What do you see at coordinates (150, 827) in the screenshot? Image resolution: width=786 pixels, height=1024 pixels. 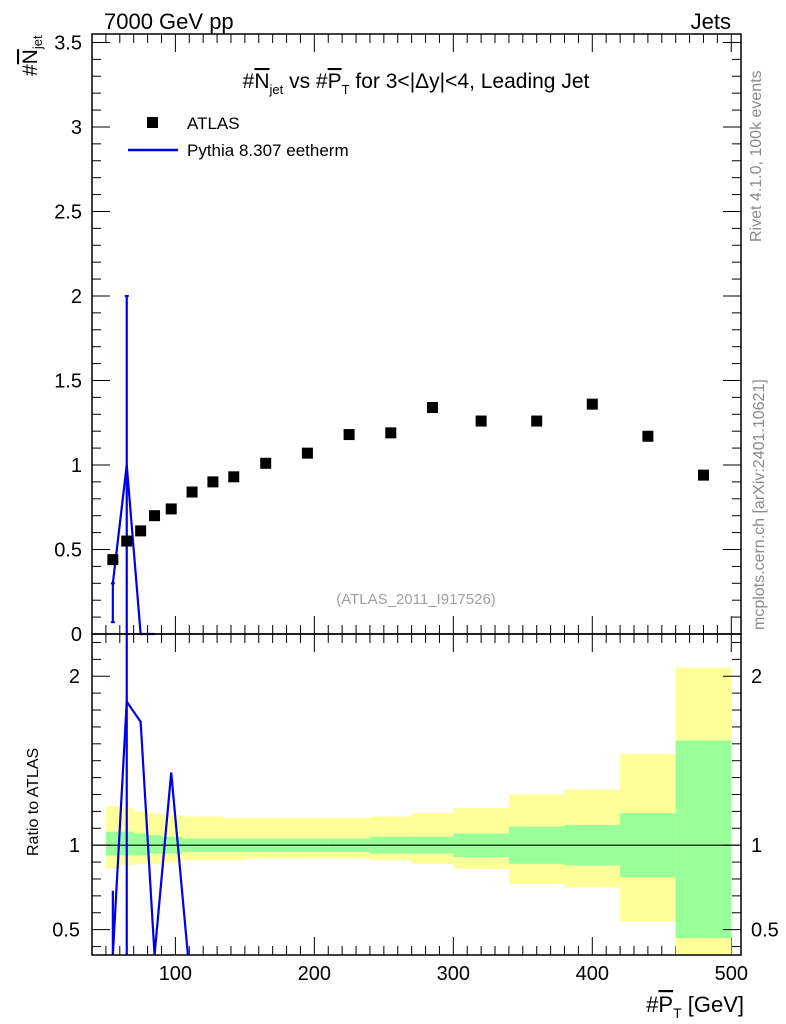 I see `mc-ratio-line` at bounding box center [150, 827].